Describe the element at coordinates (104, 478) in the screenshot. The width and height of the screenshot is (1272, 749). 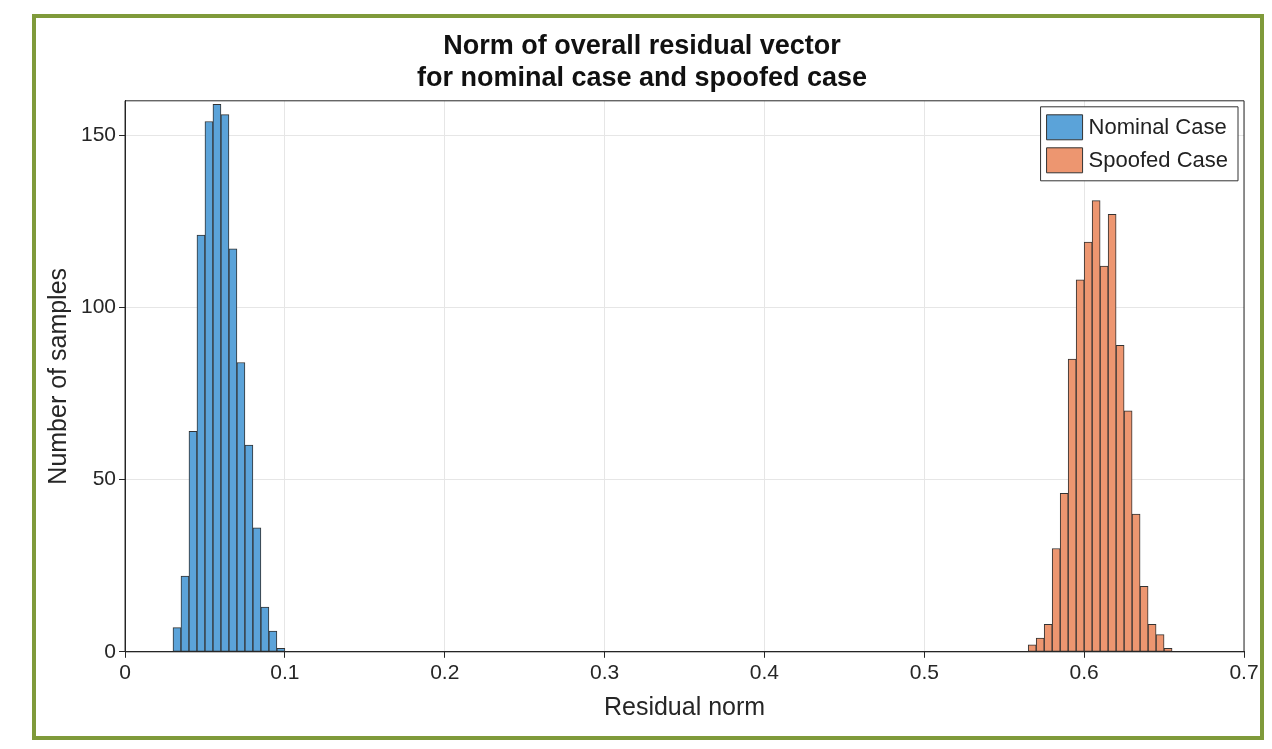
I see `y-tick-label: 50` at that location.